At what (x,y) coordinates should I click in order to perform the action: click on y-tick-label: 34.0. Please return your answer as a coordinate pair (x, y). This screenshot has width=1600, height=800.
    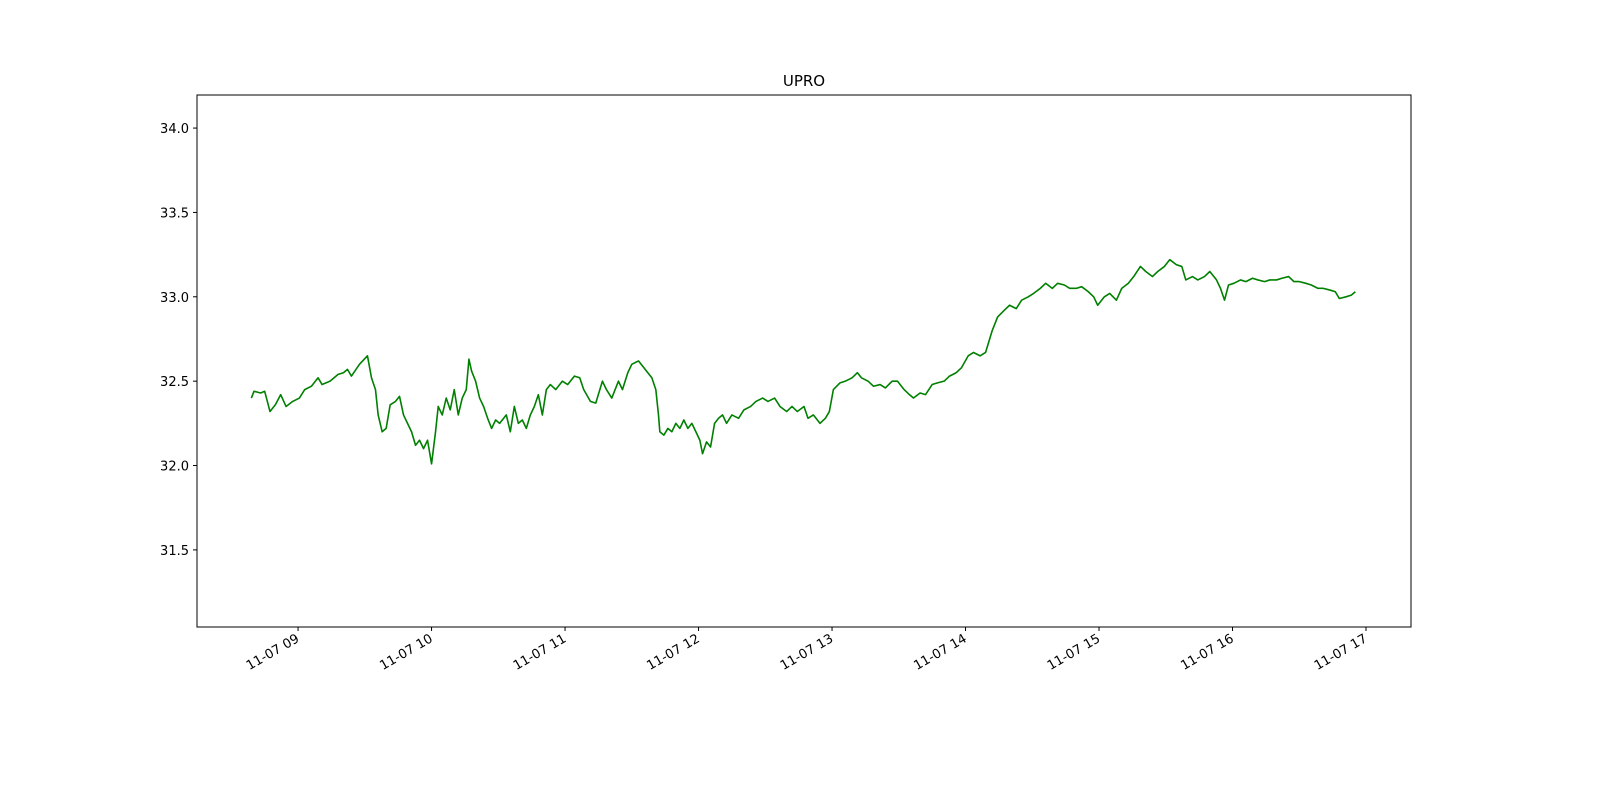
    Looking at the image, I should click on (174, 129).